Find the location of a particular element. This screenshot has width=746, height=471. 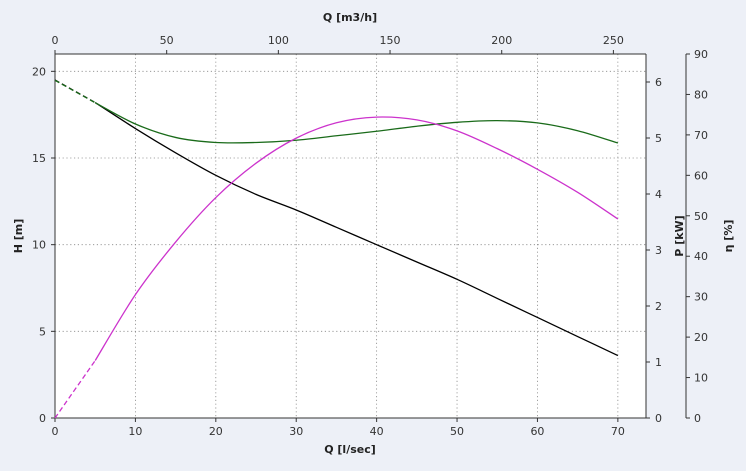

y-efficiency-tick-label: 10 is located at coordinates (701, 378).